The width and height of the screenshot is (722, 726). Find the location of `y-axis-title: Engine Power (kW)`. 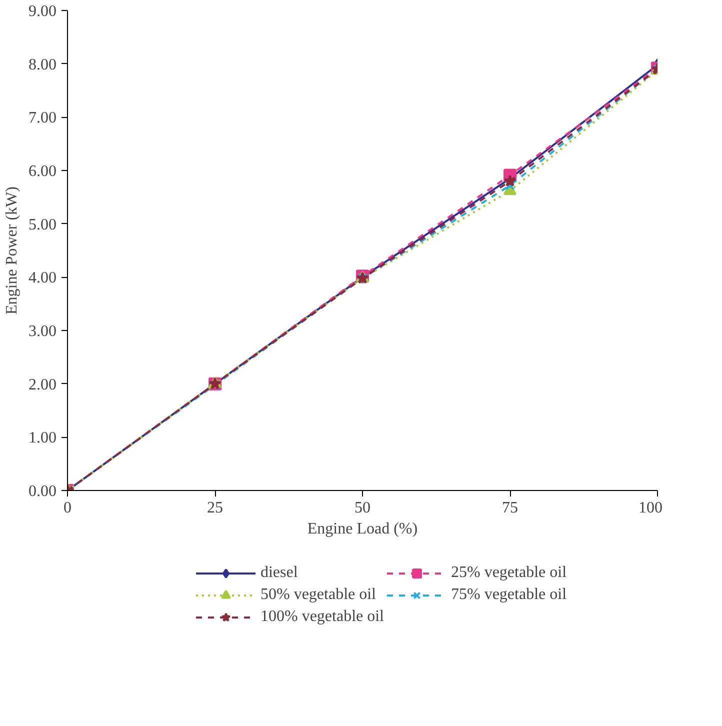

y-axis-title: Engine Power (kW) is located at coordinates (12, 250).